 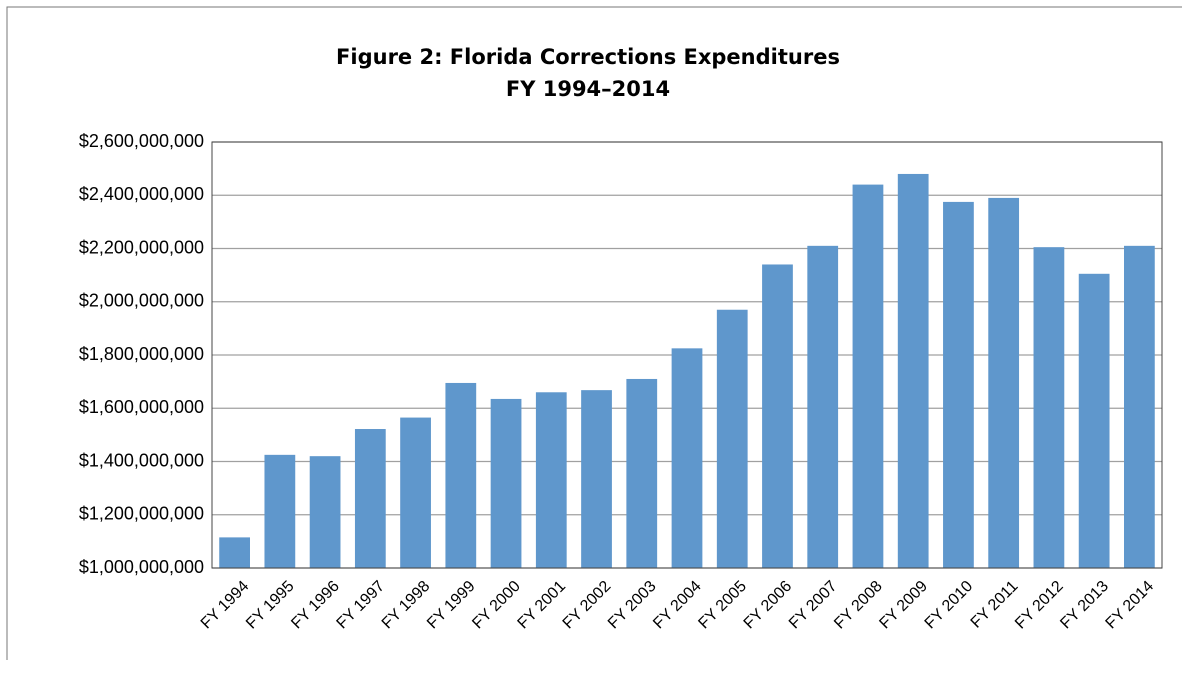 What do you see at coordinates (677, 605) in the screenshot?
I see `x-tick-label: FY 2004` at bounding box center [677, 605].